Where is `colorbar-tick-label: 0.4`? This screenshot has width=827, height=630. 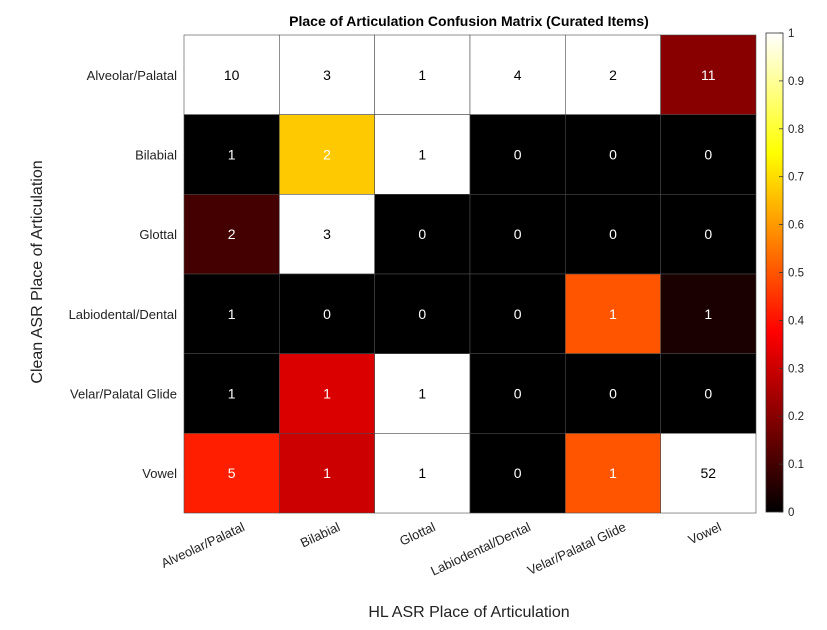
colorbar-tick-label: 0.4 is located at coordinates (796, 321).